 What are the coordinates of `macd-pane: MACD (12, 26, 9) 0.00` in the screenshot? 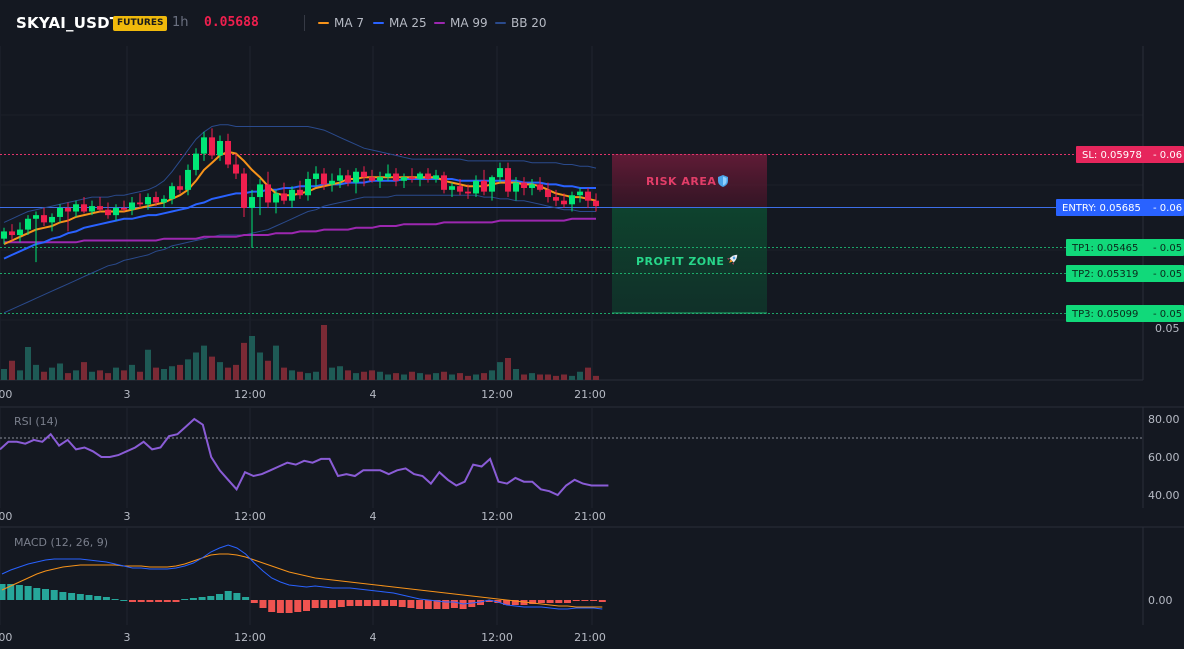 It's located at (586, 574).